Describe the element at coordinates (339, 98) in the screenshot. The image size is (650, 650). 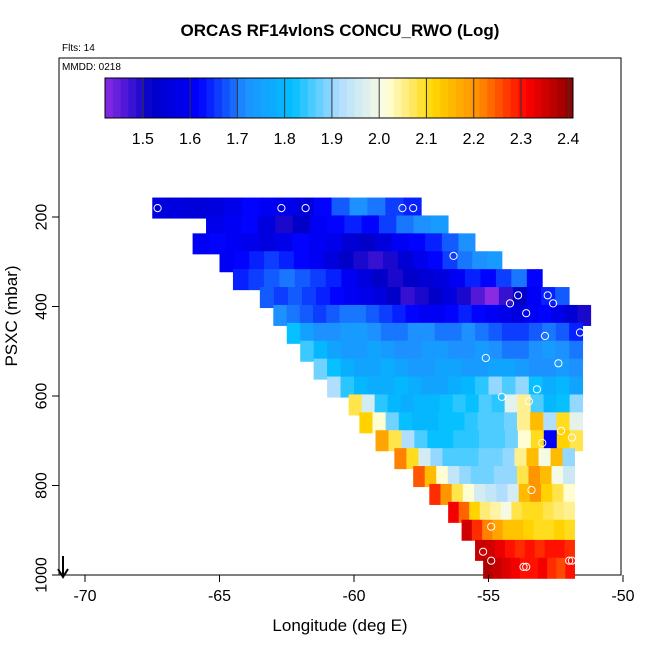
I see `colorbar-gradient` at that location.